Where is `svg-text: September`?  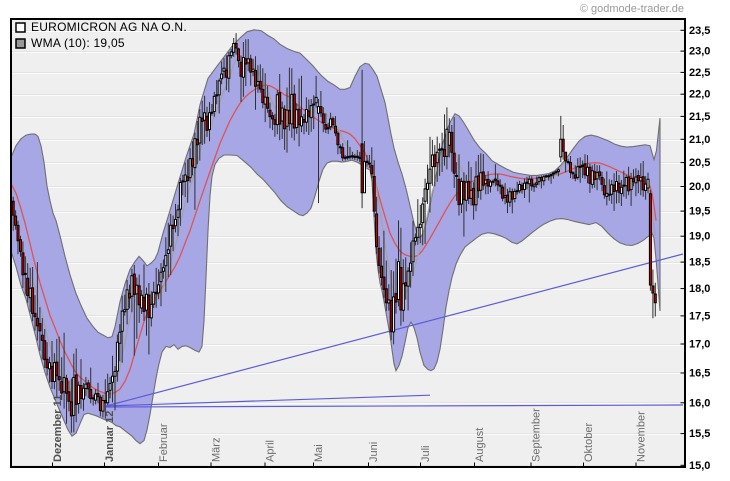
svg-text: September is located at coordinates (537, 435).